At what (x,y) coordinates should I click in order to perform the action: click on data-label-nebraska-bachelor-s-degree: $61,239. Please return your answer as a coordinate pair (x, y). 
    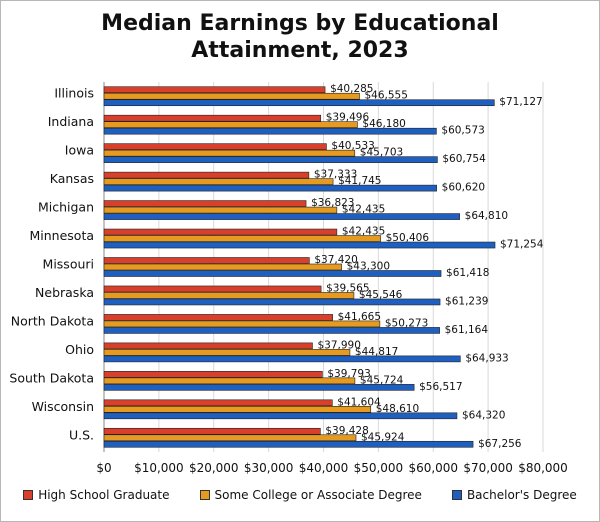
    Looking at the image, I should click on (466, 301).